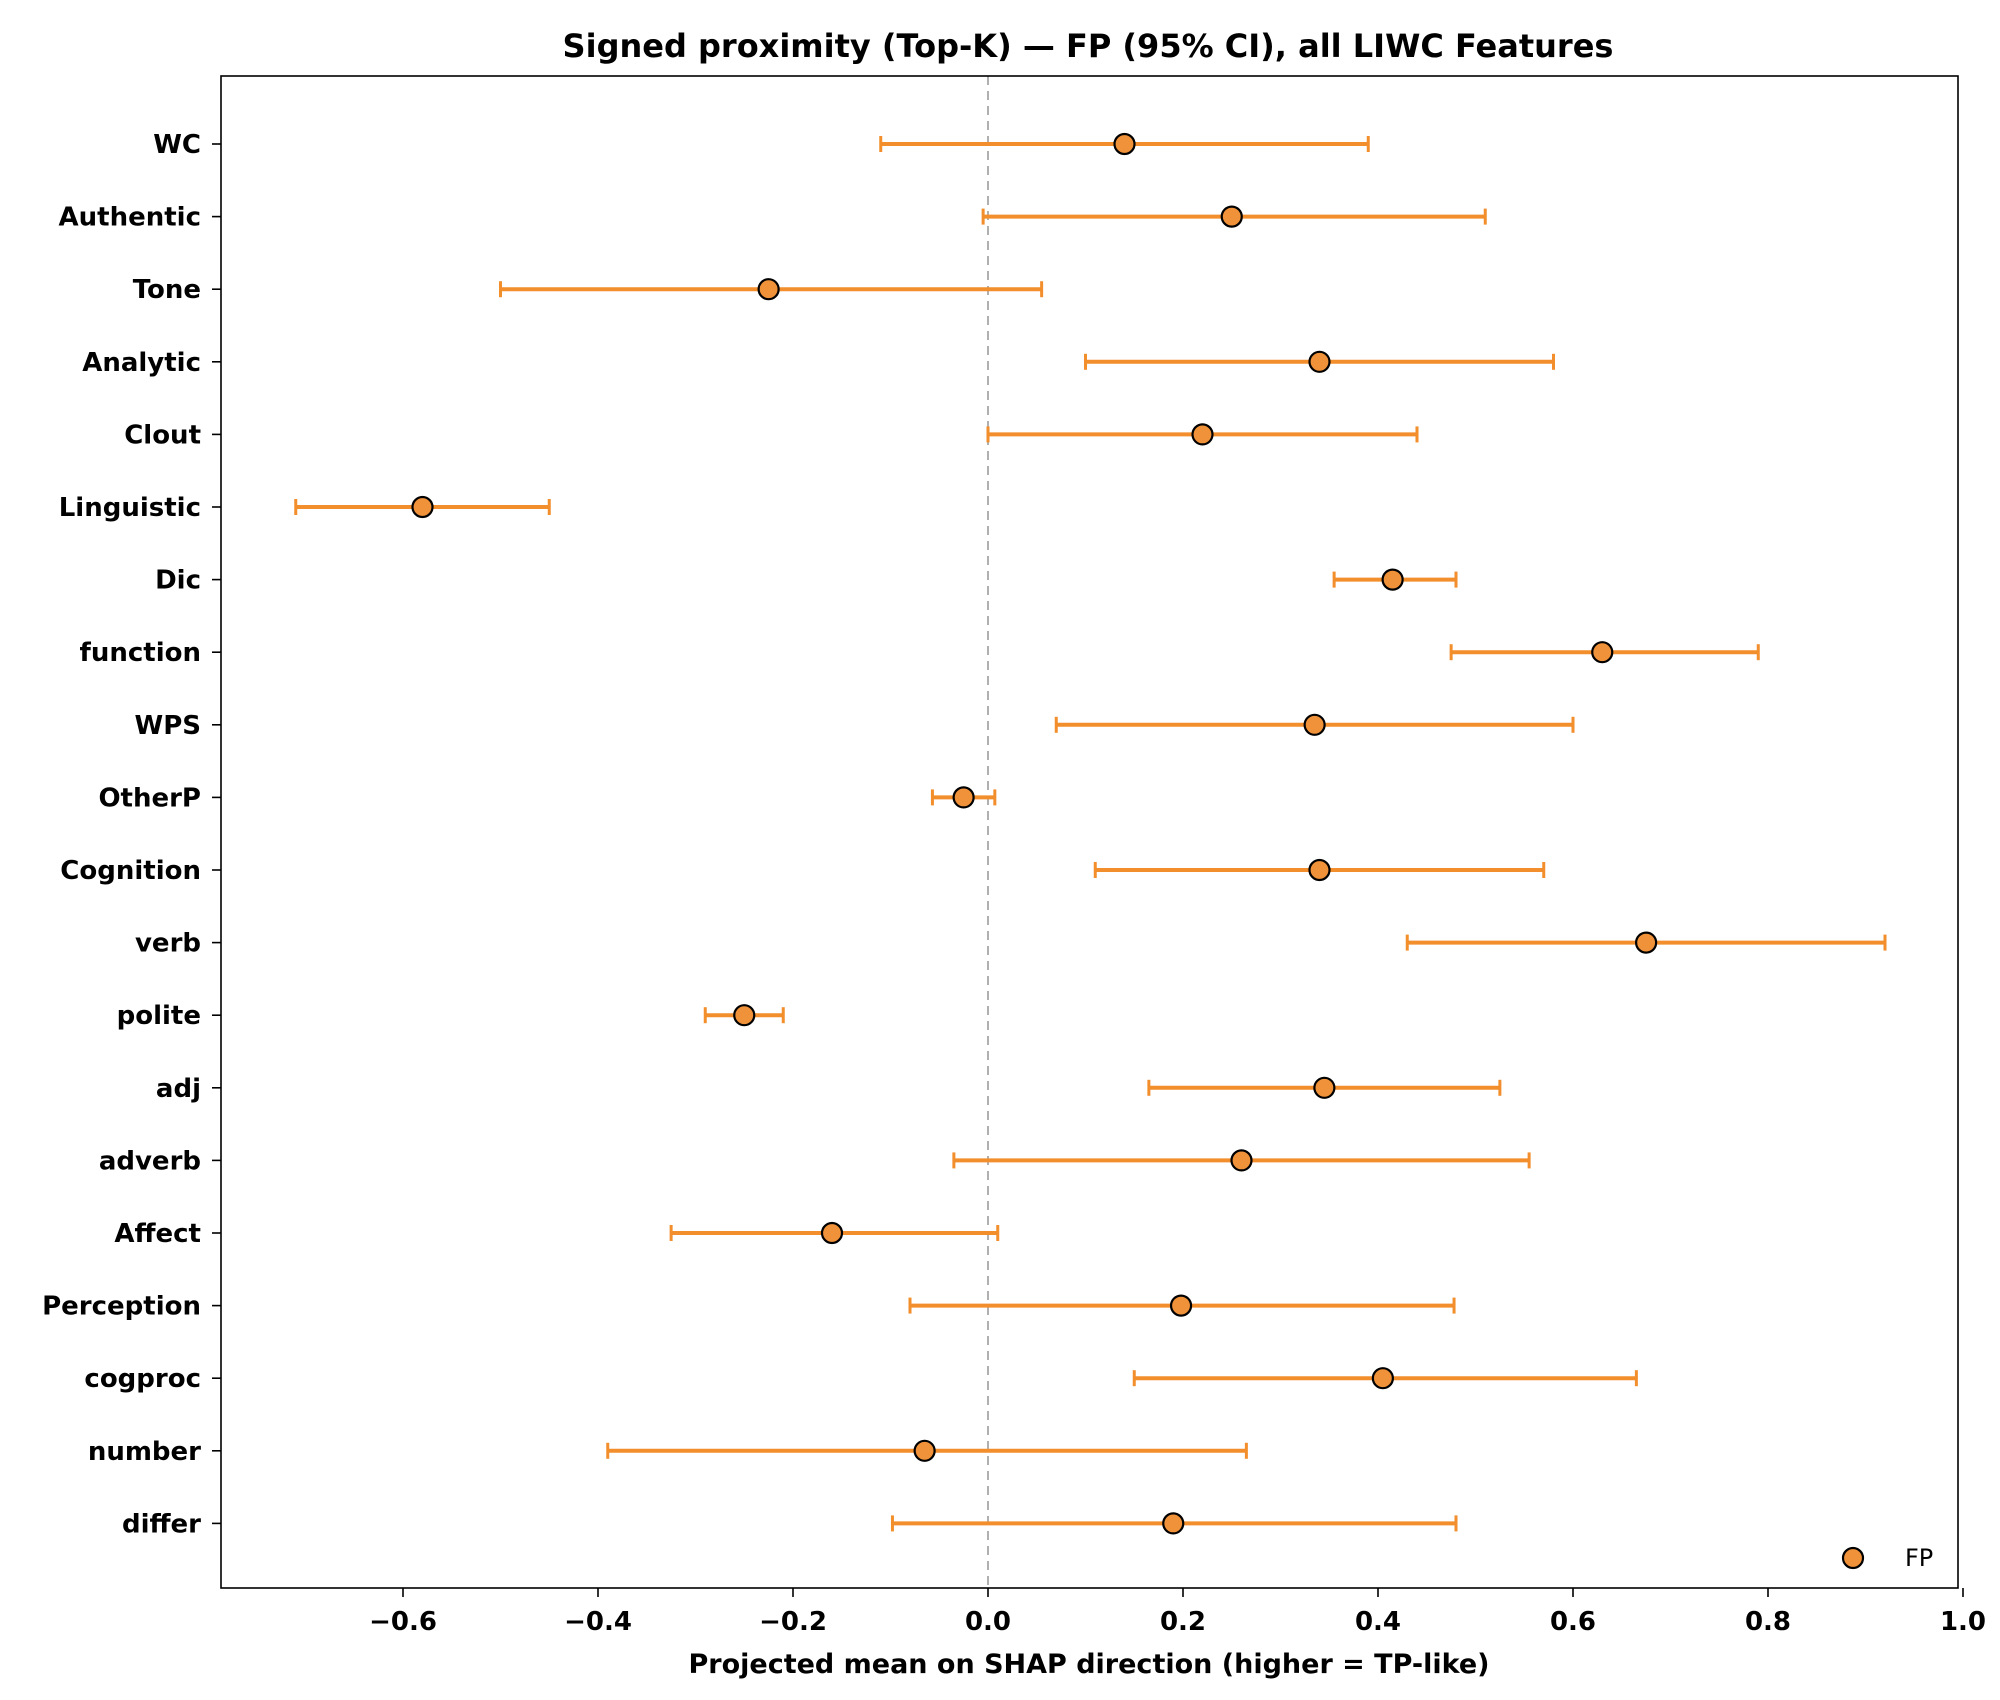  What do you see at coordinates (130, 871) in the screenshot?
I see `y-tick-label: Cognition` at bounding box center [130, 871].